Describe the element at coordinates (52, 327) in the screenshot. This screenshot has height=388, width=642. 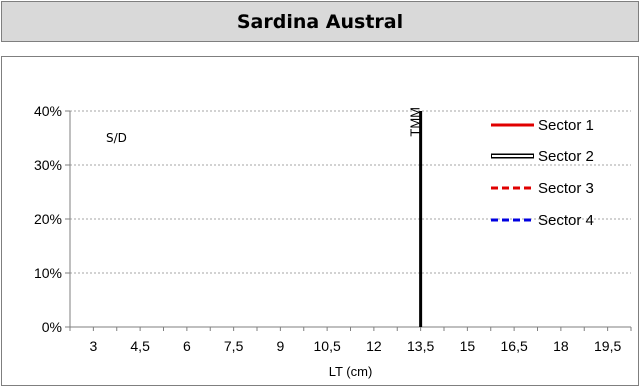
I see `y-tick-label: 0%` at that location.